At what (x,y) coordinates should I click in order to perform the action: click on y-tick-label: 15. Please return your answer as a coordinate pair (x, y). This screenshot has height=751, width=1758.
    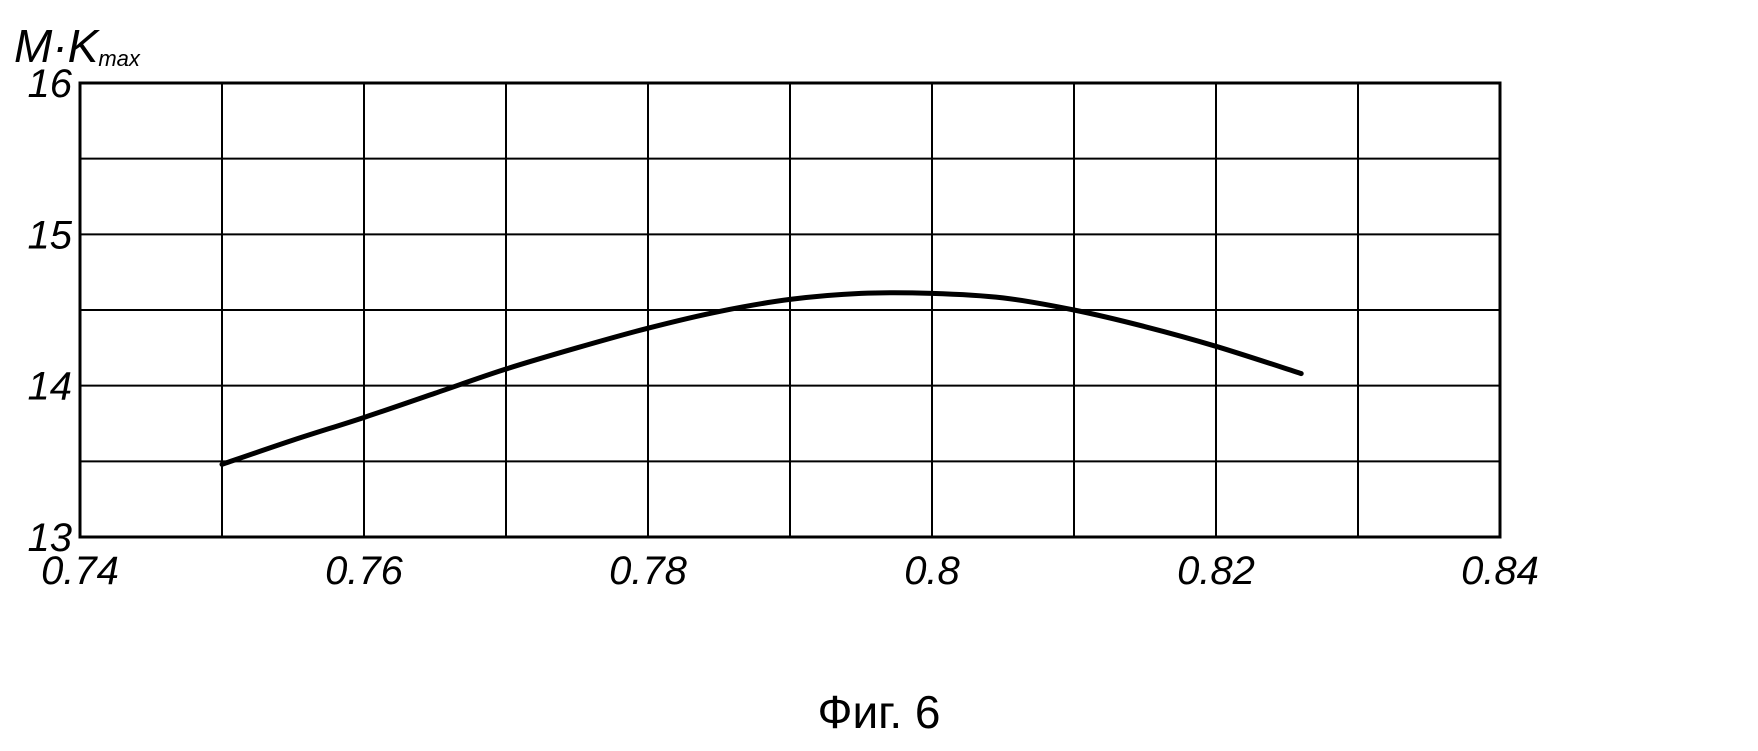
    Looking at the image, I should click on (50, 235).